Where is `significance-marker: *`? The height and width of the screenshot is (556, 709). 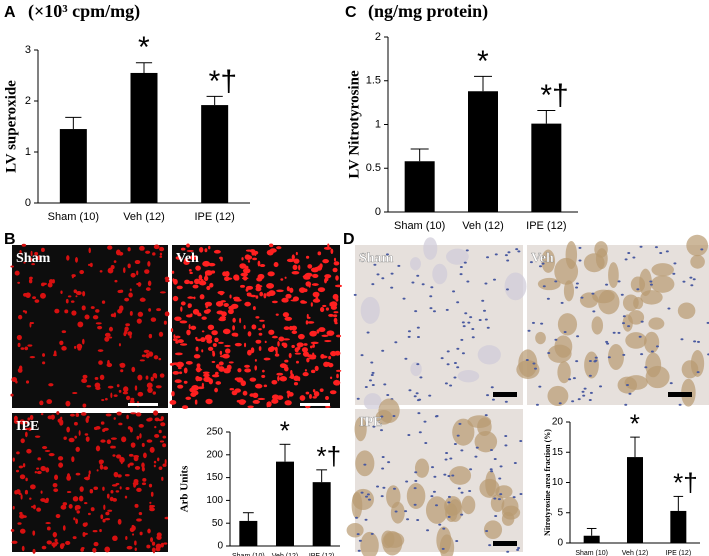
significance-marker: * is located at coordinates (285, 430).